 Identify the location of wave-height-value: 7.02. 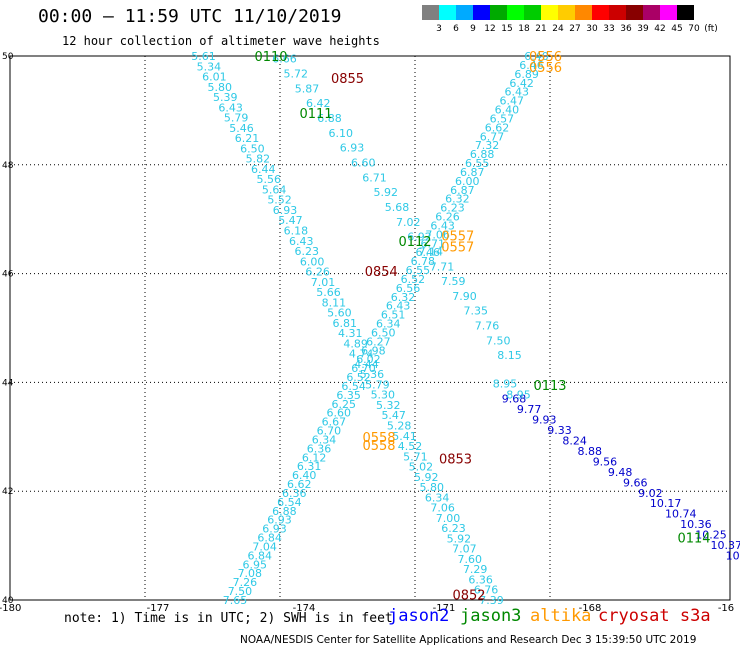
(408, 222).